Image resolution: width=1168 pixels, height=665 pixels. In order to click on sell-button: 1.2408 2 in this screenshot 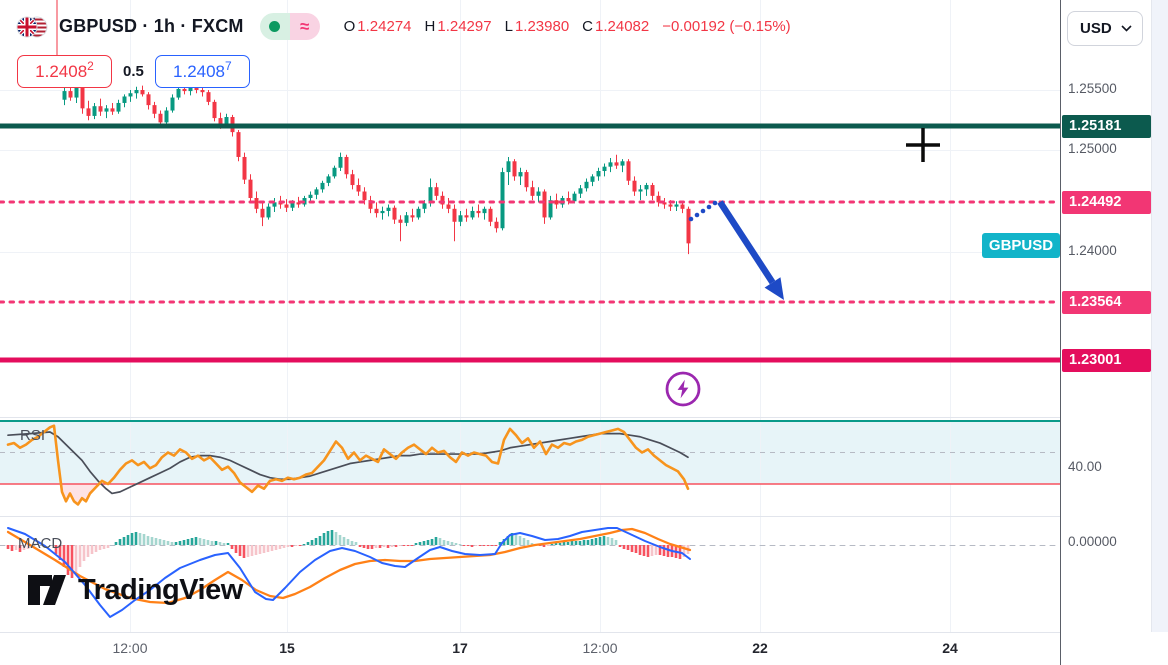, I will do `click(64, 71)`.